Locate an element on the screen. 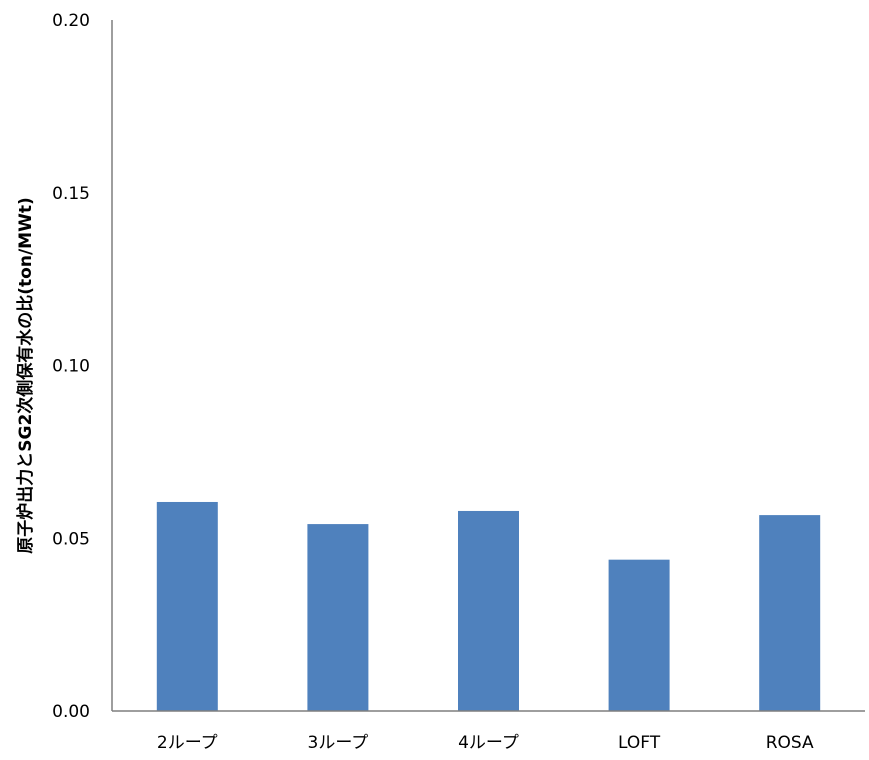  y-tick-label: 0.05 is located at coordinates (71, 539).